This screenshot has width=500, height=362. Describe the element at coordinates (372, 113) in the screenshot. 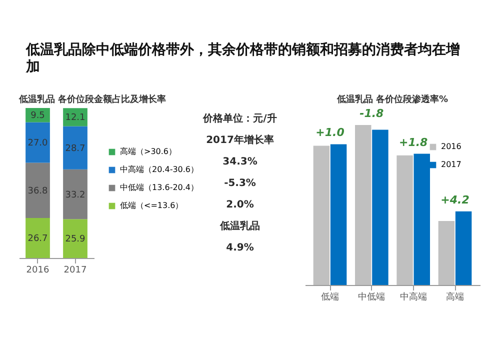

I see `text: -1.8` at that location.